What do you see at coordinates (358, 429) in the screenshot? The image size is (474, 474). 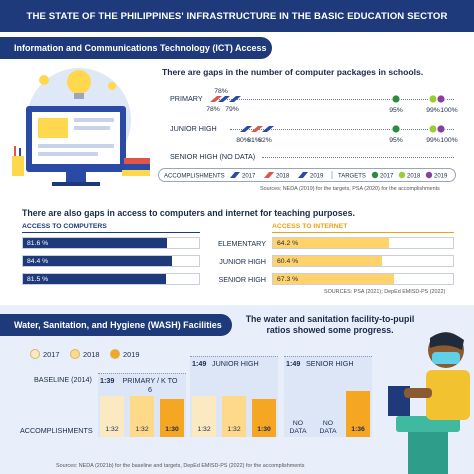 I see `wash-bar-value: 1:36` at bounding box center [358, 429].